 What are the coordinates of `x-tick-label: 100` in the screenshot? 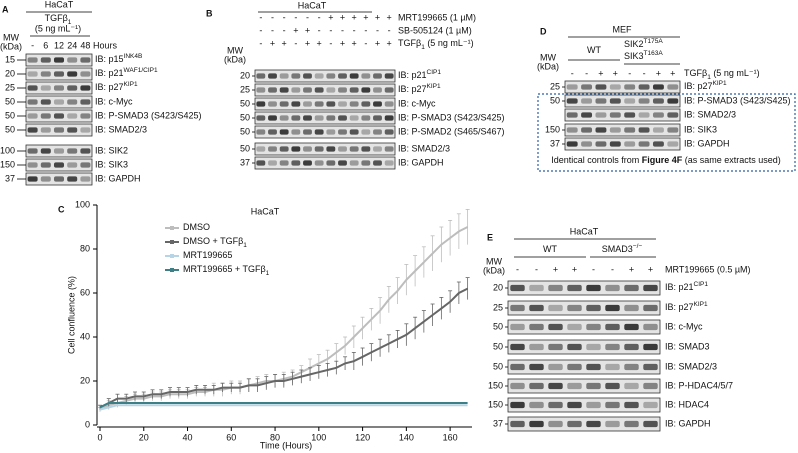 It's located at (318, 437).